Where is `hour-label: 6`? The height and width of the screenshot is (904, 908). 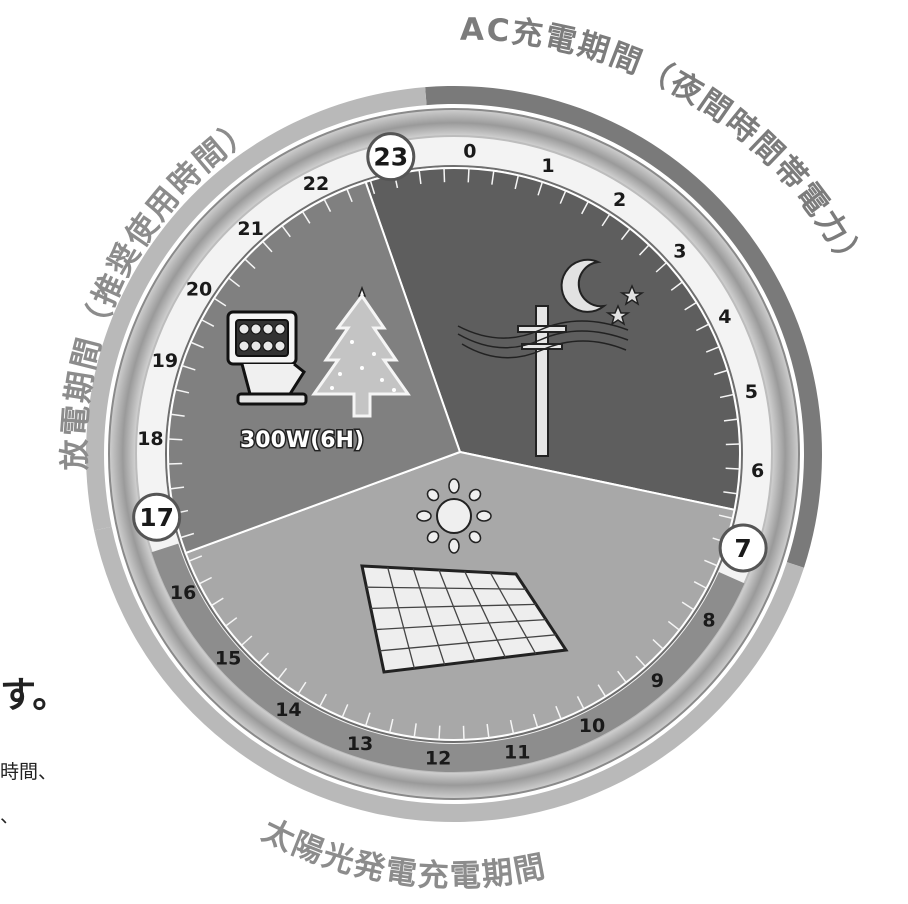
hour-label: 6 is located at coordinates (757, 471).